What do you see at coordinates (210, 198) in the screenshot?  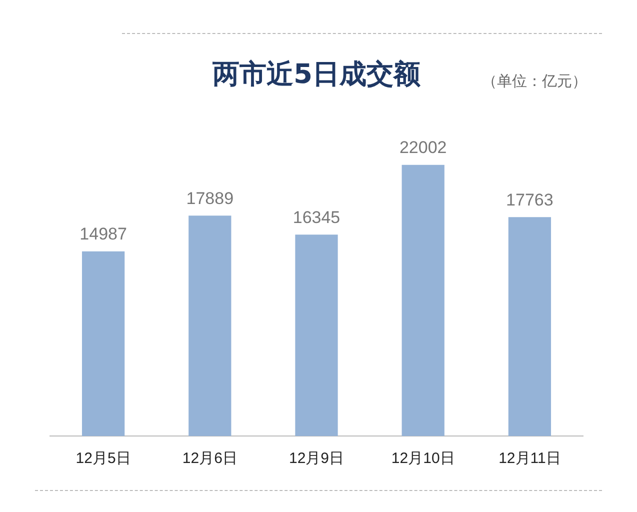 I see `data-label: 17889` at bounding box center [210, 198].